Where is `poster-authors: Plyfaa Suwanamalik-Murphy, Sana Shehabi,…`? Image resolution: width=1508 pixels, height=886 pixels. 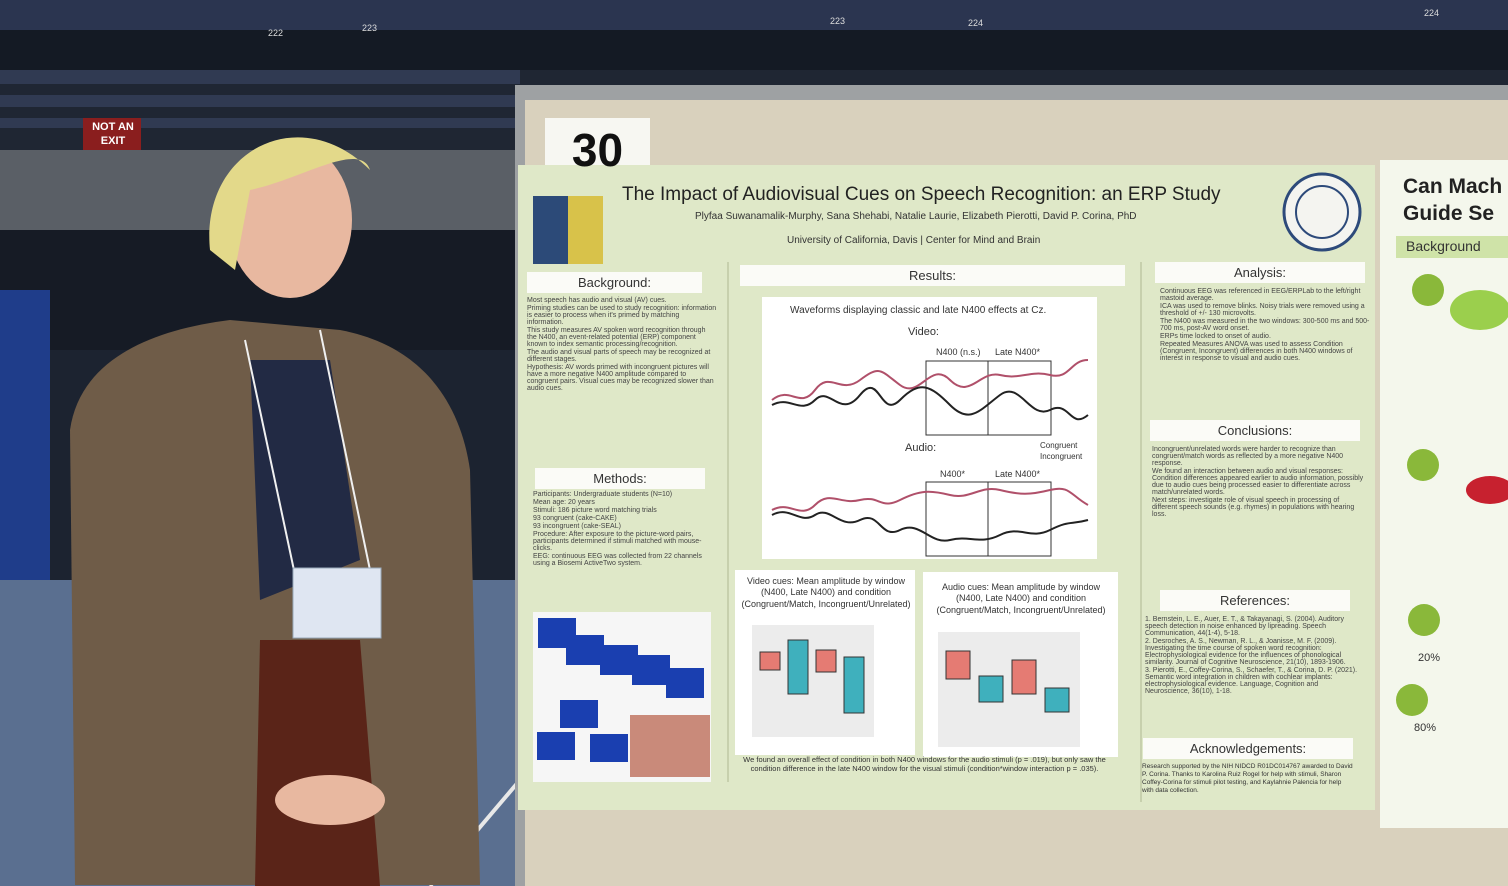 poster-authors: Plyfaa Suwanamalik-Murphy, Sana Shehabi,… is located at coordinates (916, 216).